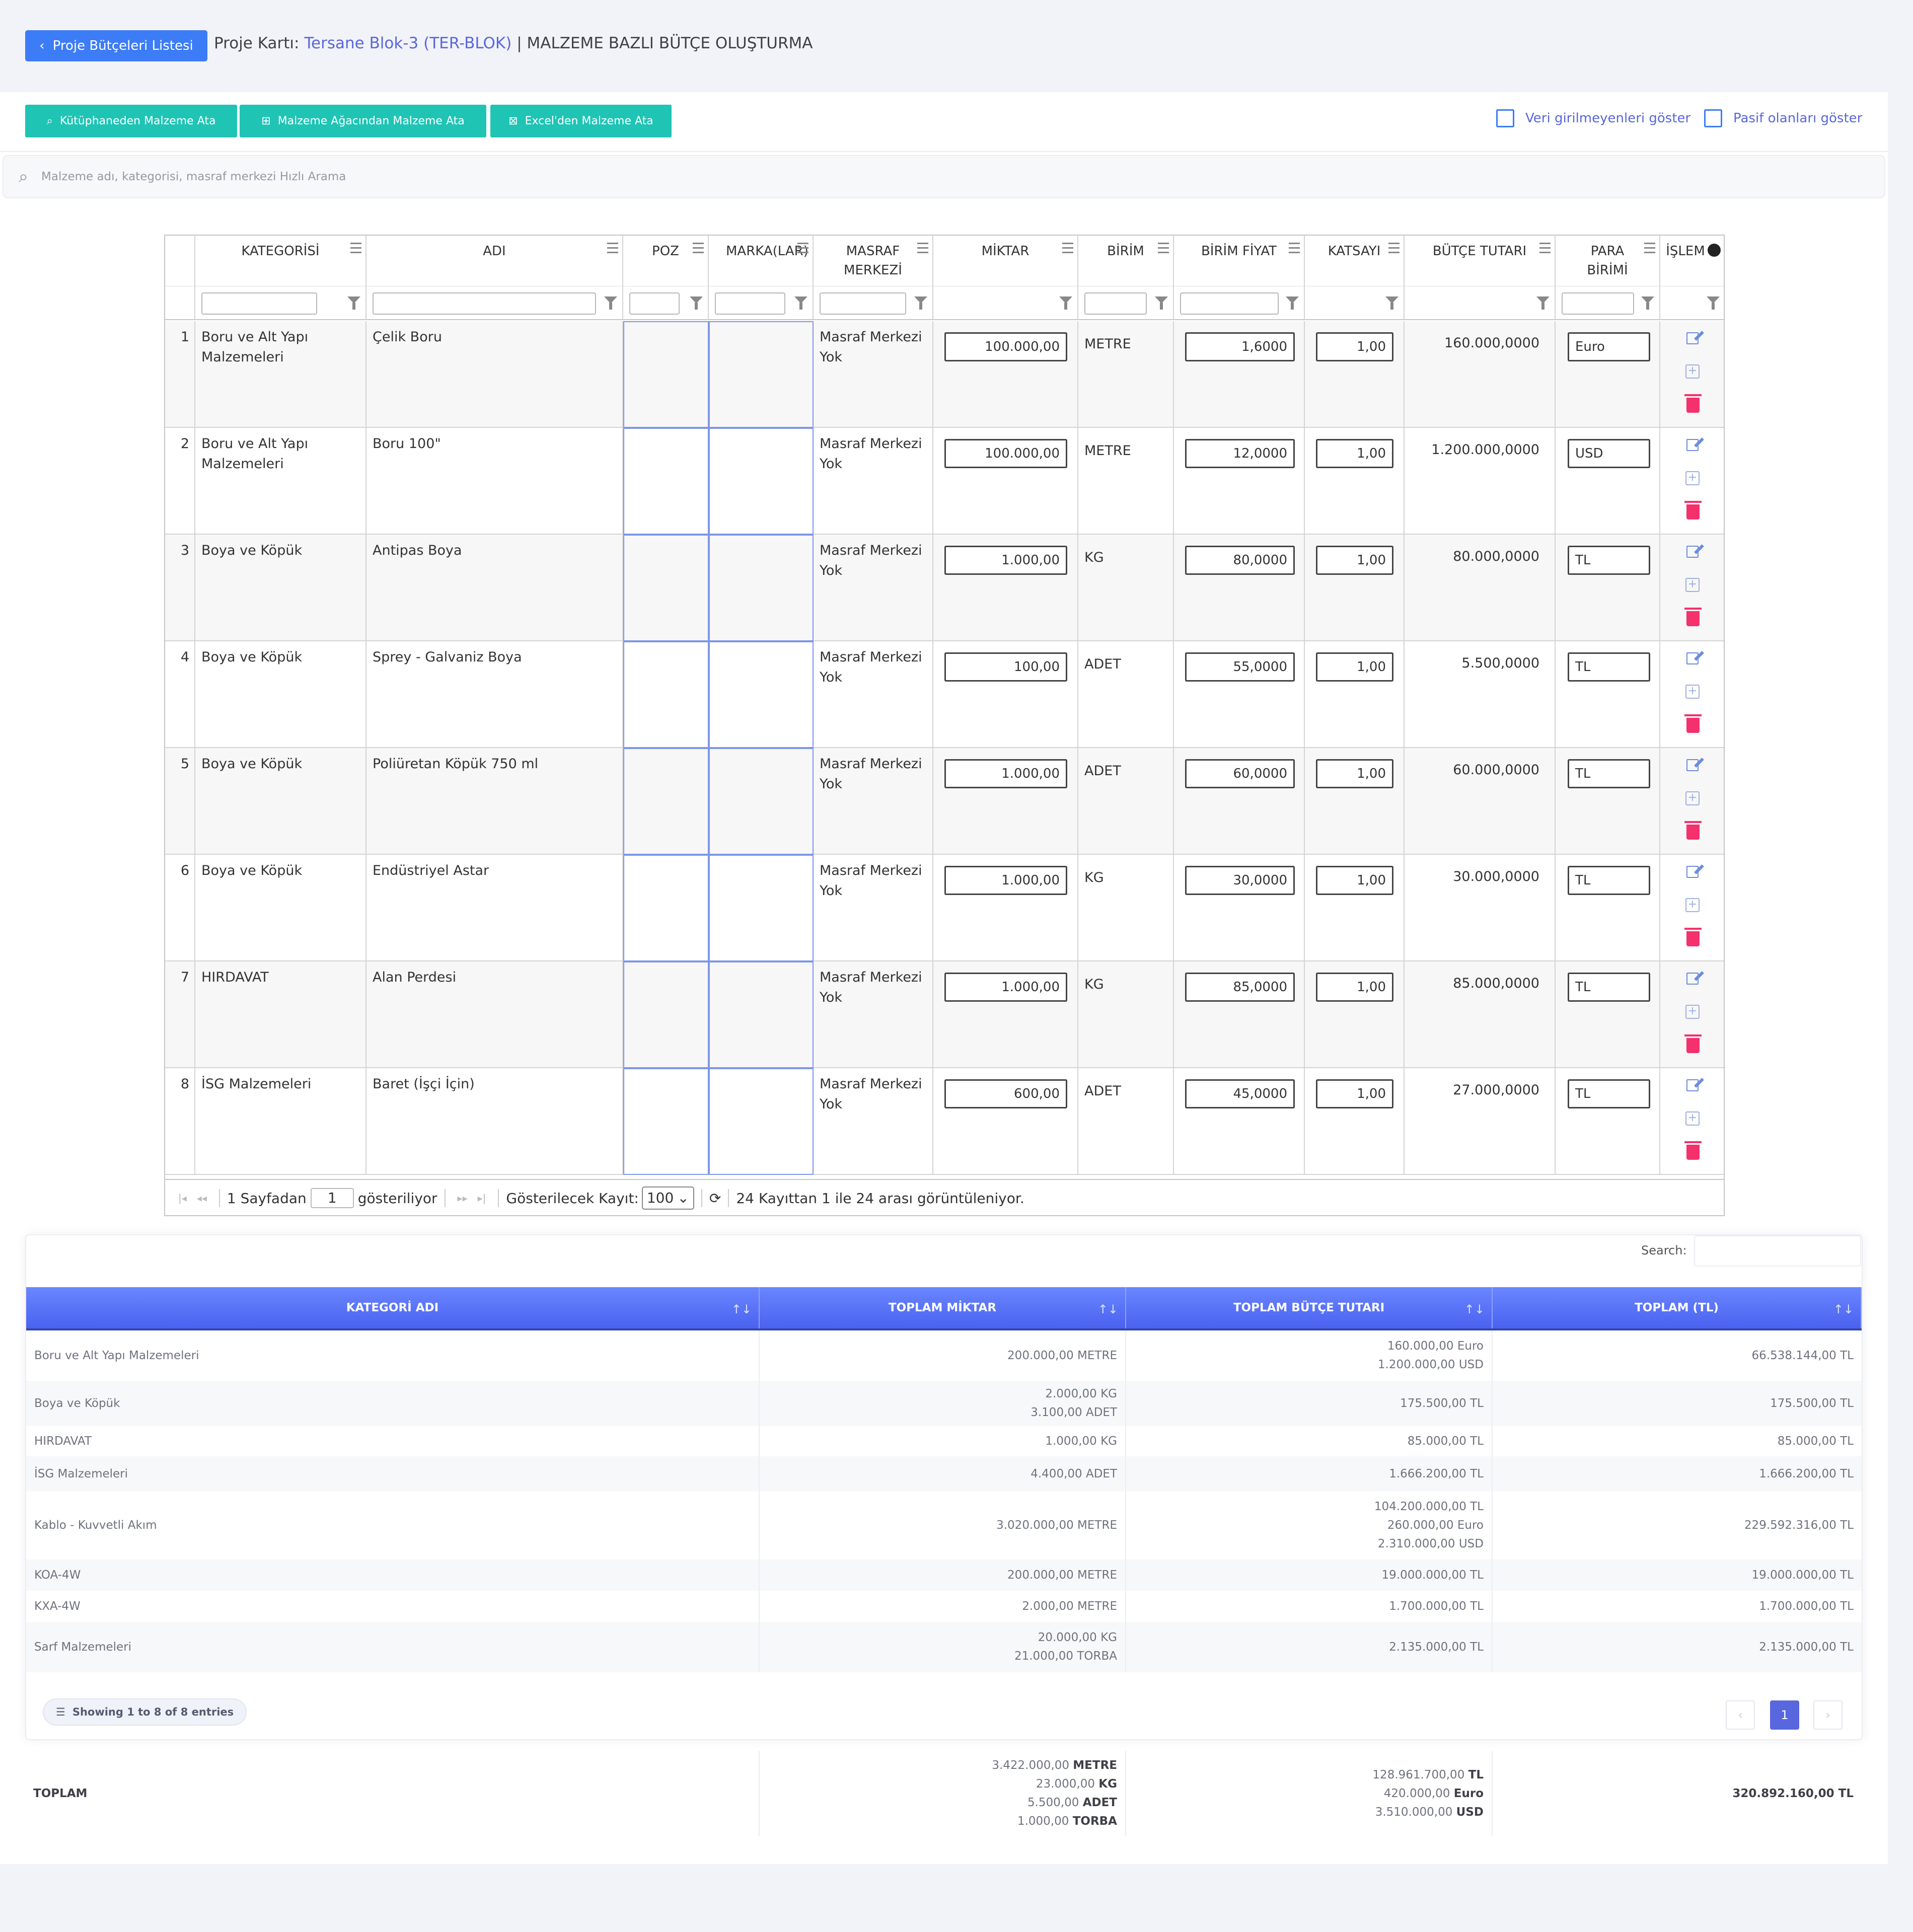 The image size is (1913, 1932). Describe the element at coordinates (1240, 773) in the screenshot. I see `unit-price-input: 60,0000` at that location.